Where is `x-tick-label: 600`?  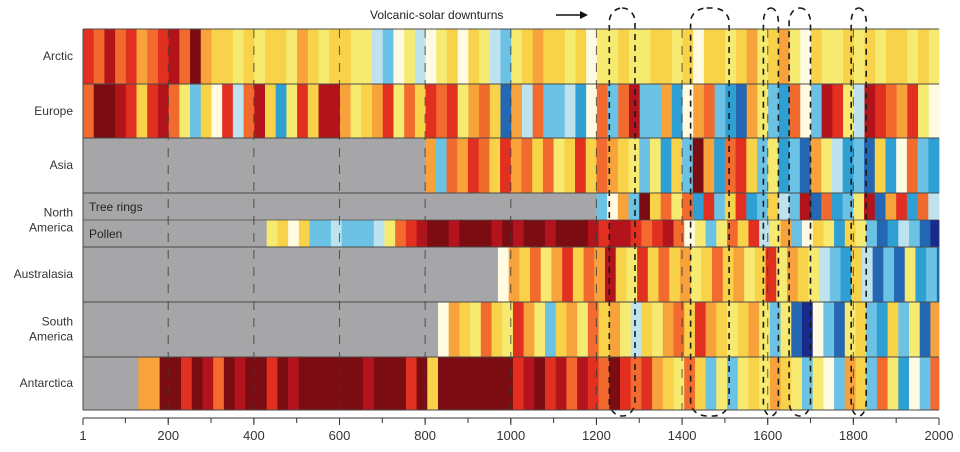 x-tick-label: 600 is located at coordinates (340, 435).